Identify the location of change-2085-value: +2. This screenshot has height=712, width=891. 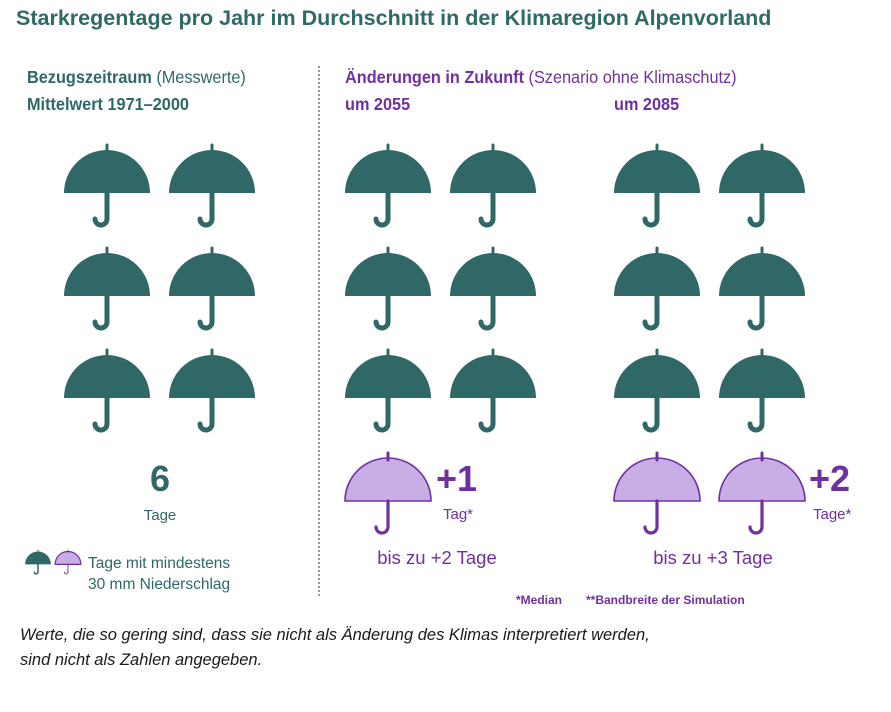
(830, 478).